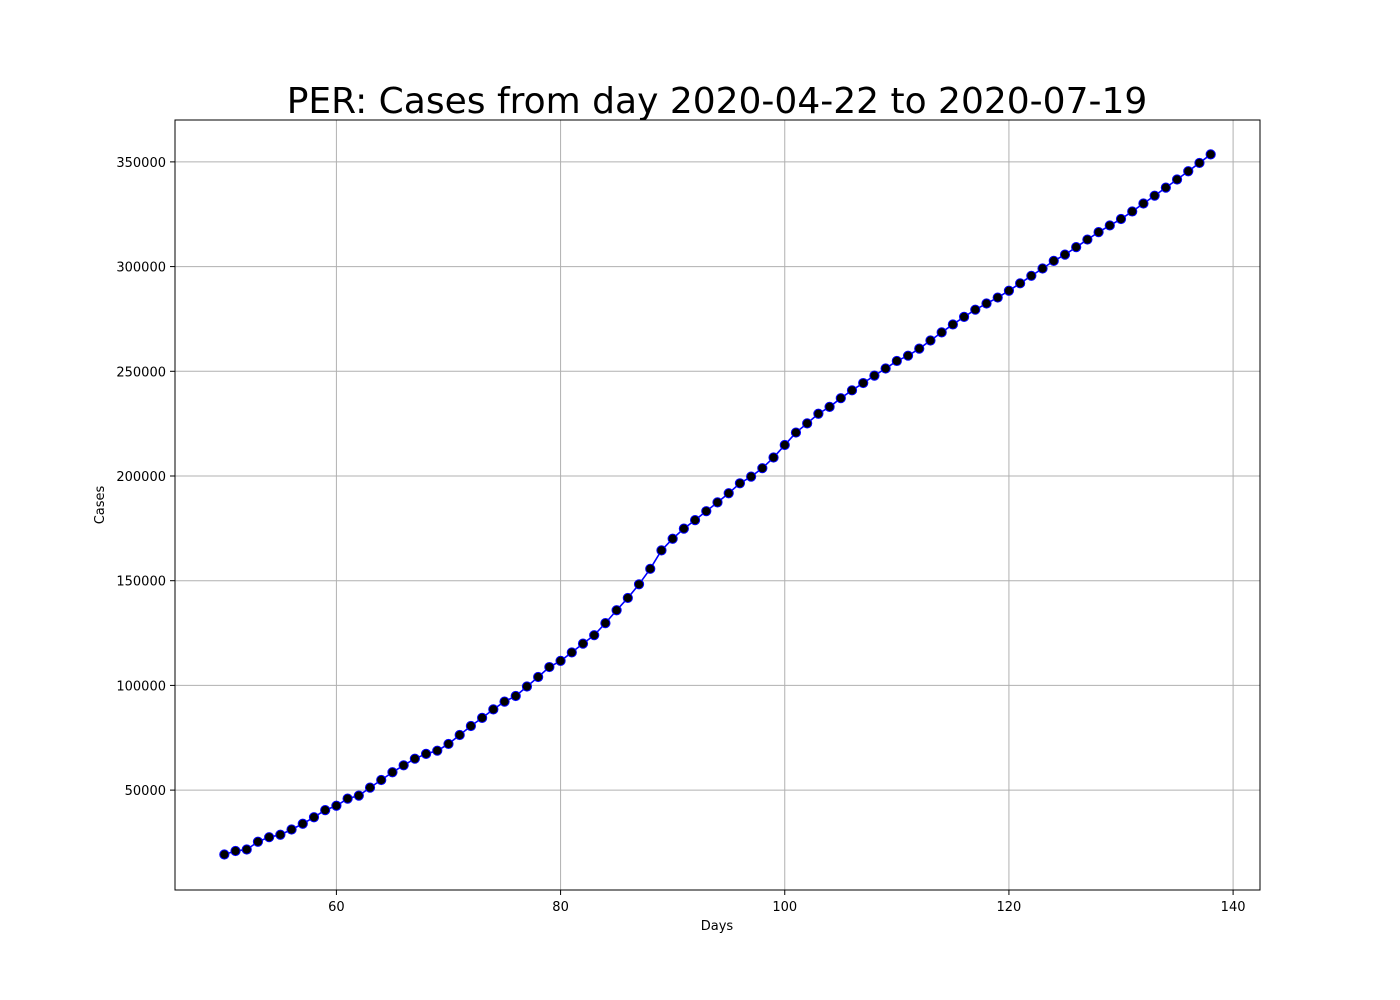 The width and height of the screenshot is (1400, 1000). What do you see at coordinates (717, 926) in the screenshot?
I see `x-axis-label: Days` at bounding box center [717, 926].